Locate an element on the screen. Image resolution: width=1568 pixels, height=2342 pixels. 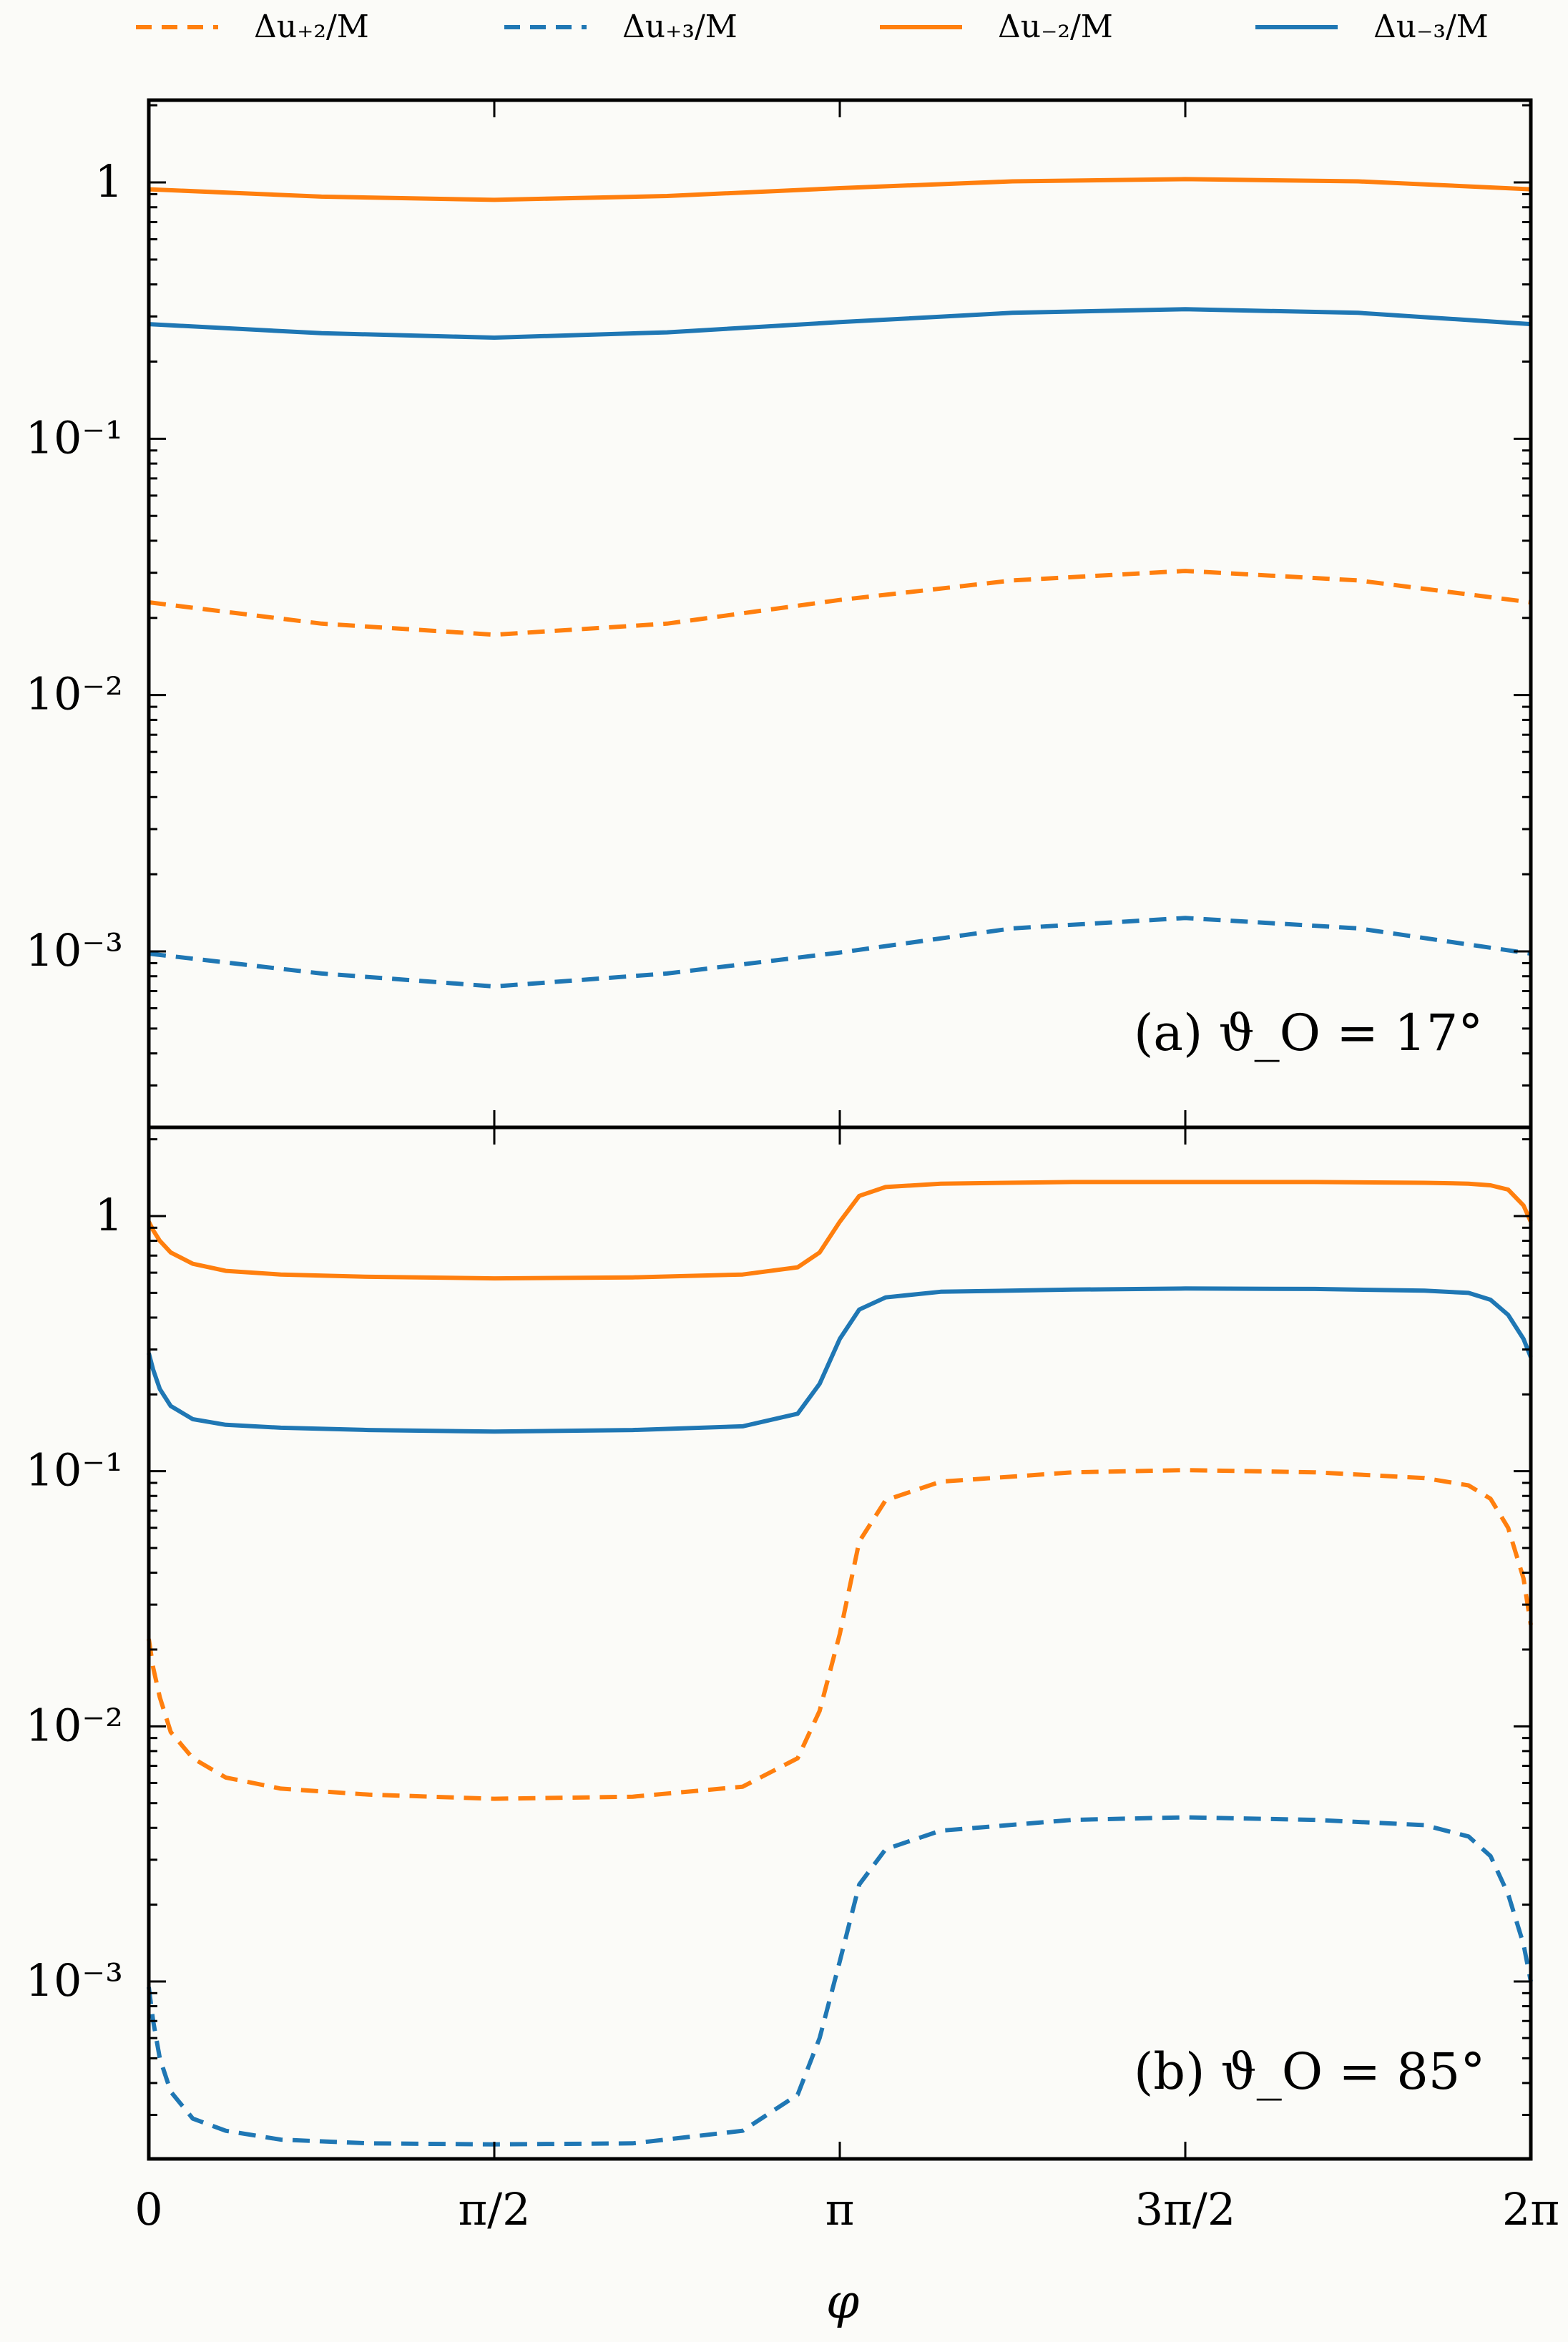
x-tick-label: 3π/2 is located at coordinates (1185, 2209).